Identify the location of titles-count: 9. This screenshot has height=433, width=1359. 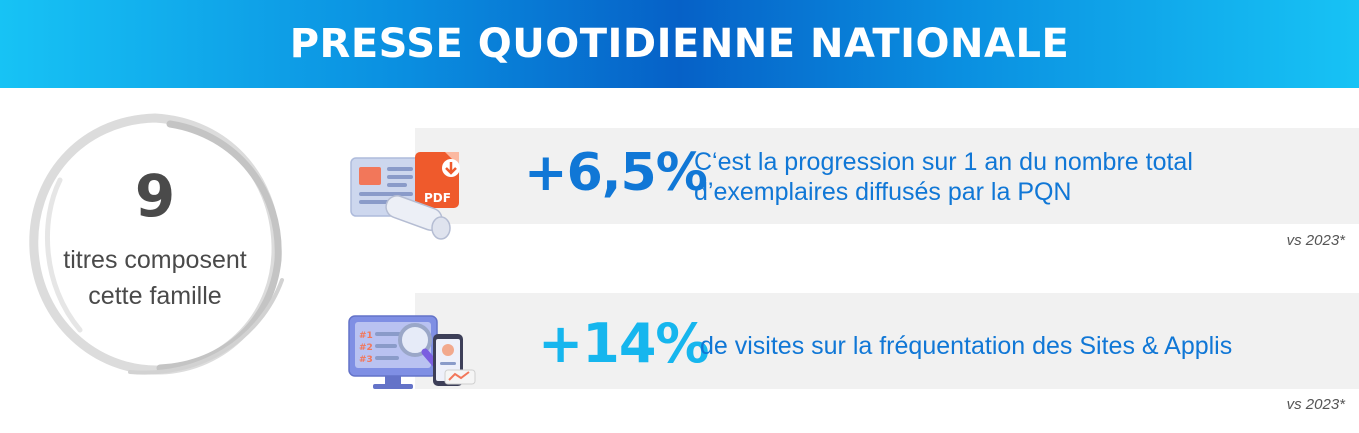
(155, 196).